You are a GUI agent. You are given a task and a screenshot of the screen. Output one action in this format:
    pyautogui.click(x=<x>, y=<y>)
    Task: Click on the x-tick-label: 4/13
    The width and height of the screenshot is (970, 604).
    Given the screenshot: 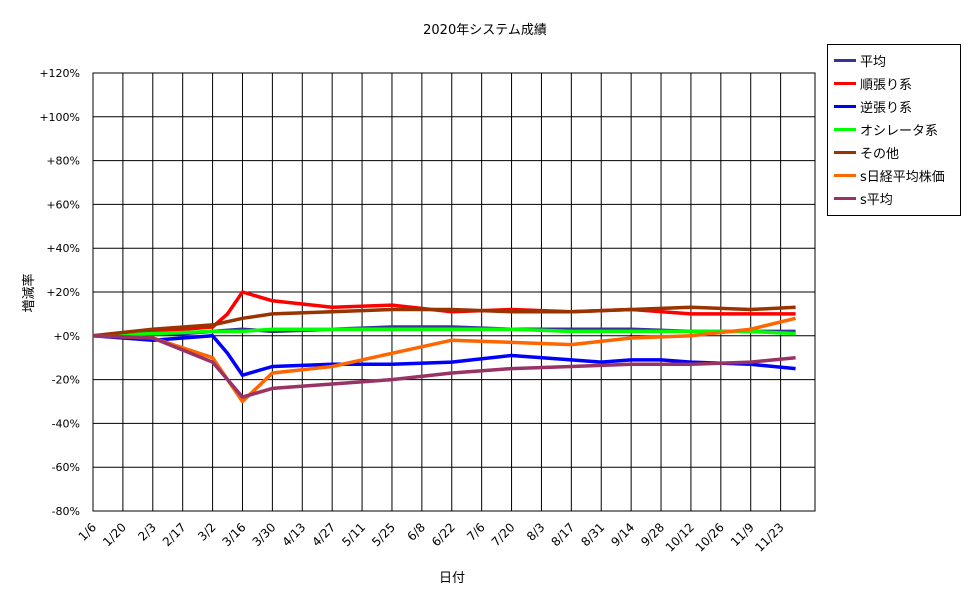 What is the action you would take?
    pyautogui.click(x=293, y=534)
    